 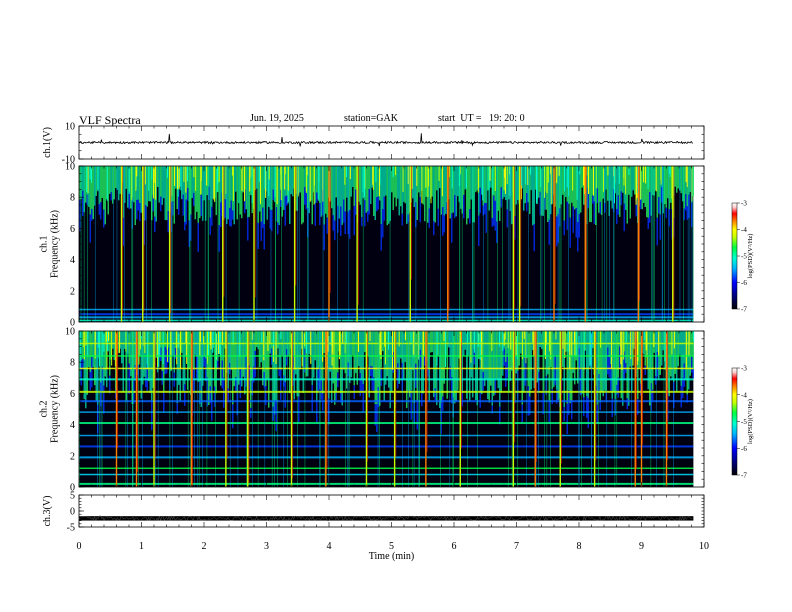 I want to click on spectrogram-band, so click(x=386, y=483).